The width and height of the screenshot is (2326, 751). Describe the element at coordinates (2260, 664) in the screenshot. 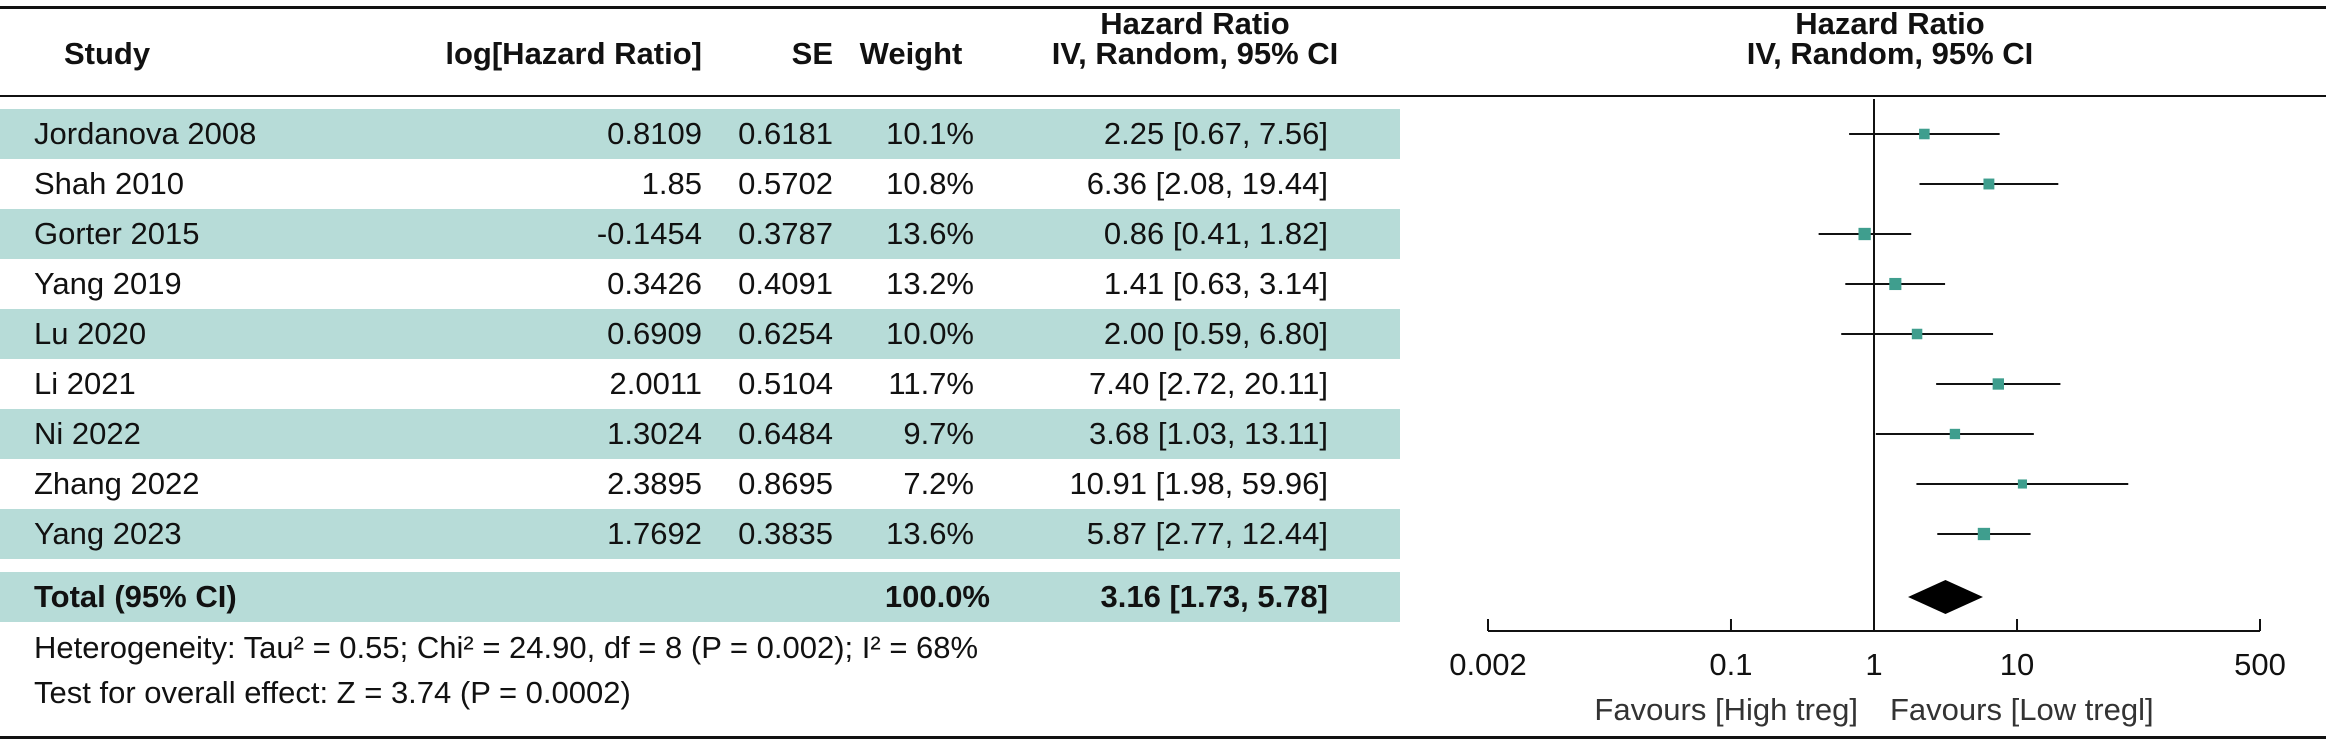

I see `x-tick-label: 500` at that location.